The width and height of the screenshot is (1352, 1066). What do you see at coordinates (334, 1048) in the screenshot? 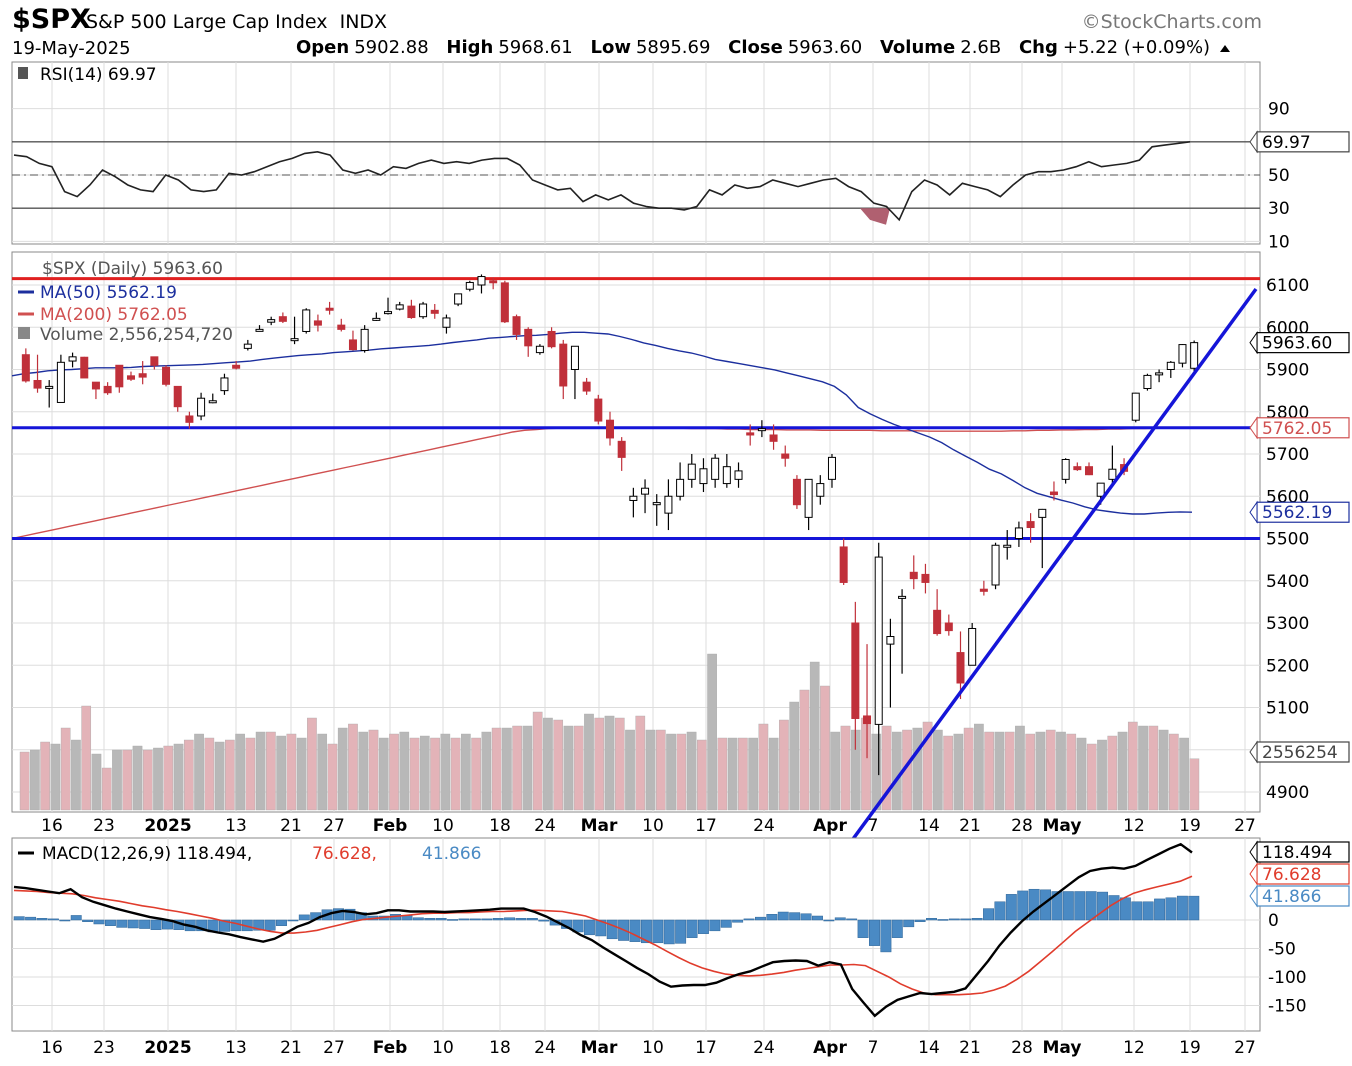
I see `macd-x-tick-label: 27` at bounding box center [334, 1048].